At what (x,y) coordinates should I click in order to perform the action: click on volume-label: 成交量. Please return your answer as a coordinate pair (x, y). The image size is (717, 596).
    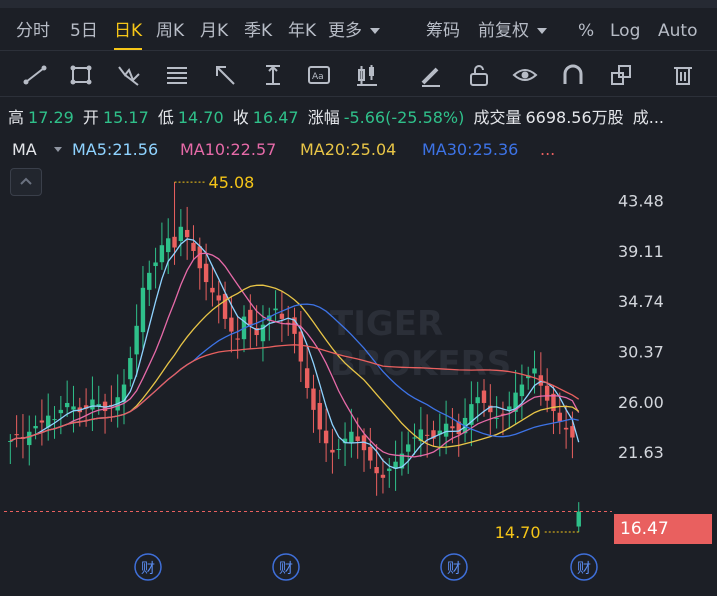
    Looking at the image, I should click on (497, 117).